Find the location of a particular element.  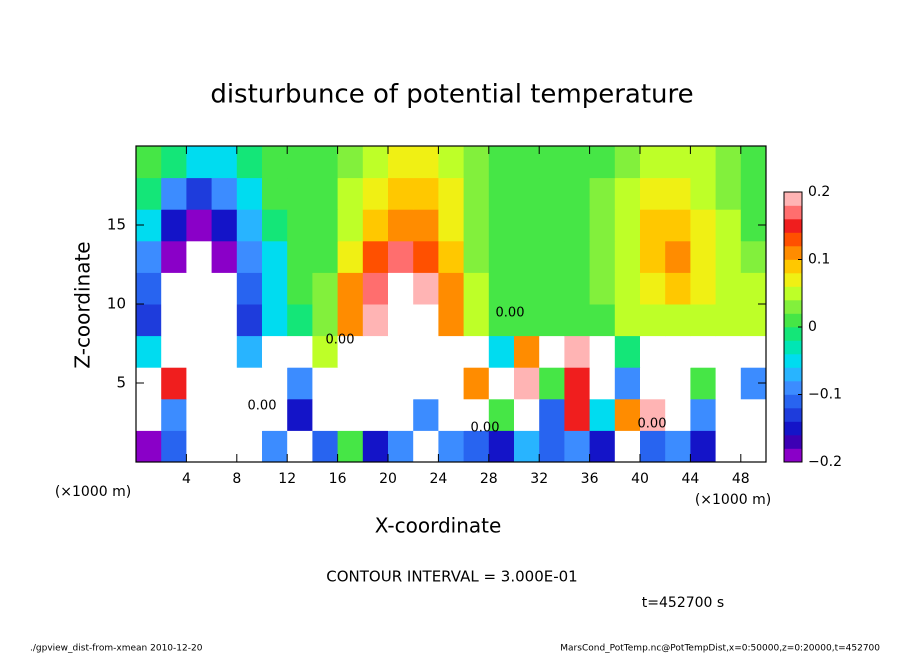

time-label: t=452700 s is located at coordinates (683, 603).